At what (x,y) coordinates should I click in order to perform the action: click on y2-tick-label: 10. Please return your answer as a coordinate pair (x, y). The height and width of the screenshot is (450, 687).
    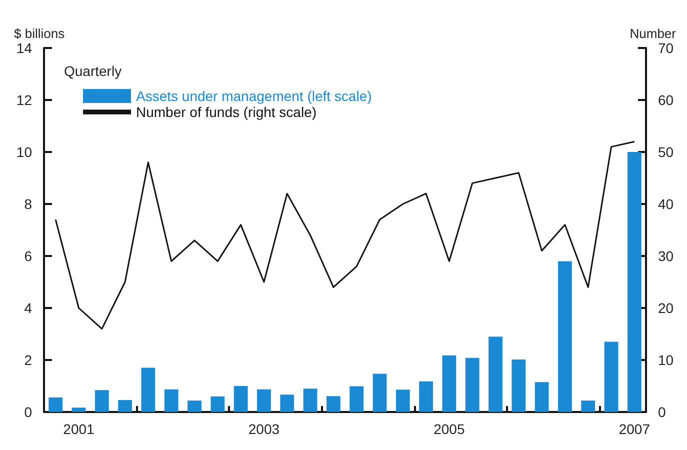
    Looking at the image, I should click on (666, 360).